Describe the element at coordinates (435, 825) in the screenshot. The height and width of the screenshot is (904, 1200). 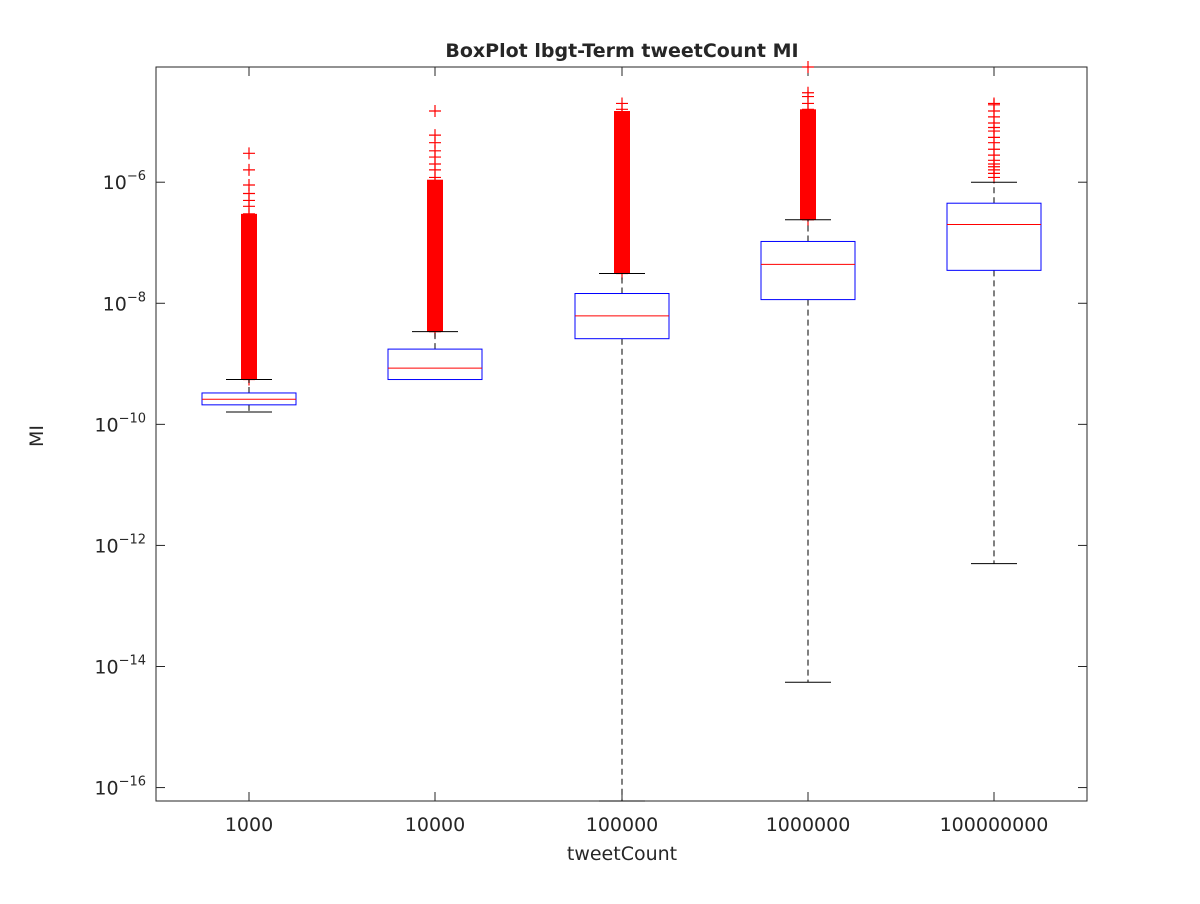
I see `x-tick-label: 10000` at that location.